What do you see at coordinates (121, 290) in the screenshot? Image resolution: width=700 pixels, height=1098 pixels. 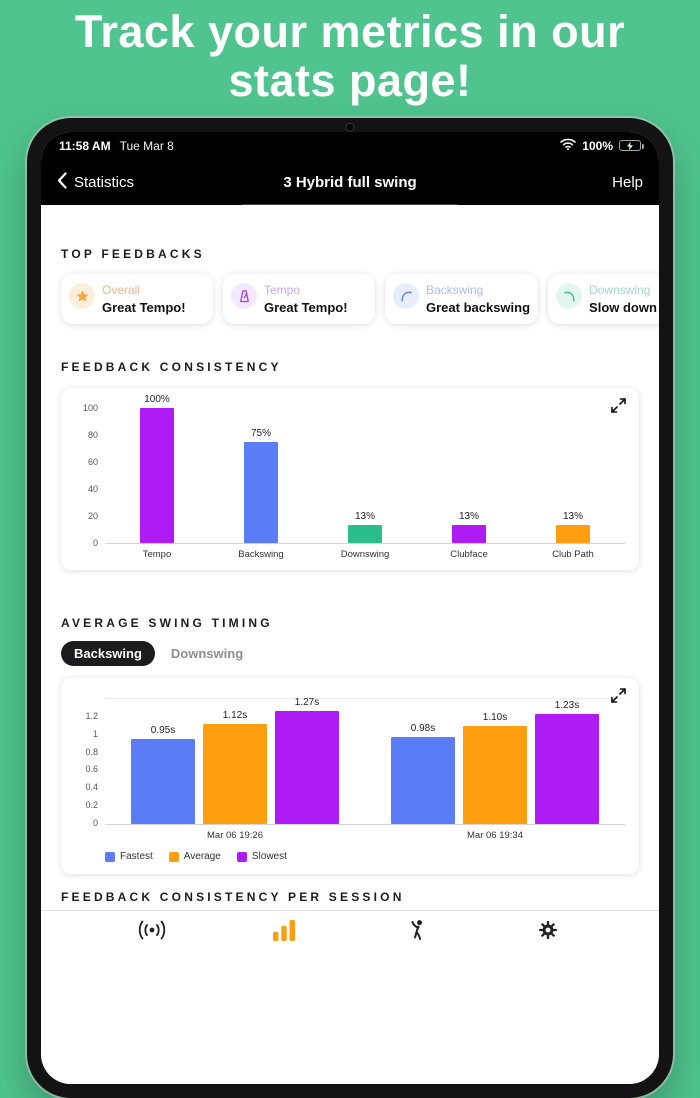 I see `feedback-card-label: Overall` at bounding box center [121, 290].